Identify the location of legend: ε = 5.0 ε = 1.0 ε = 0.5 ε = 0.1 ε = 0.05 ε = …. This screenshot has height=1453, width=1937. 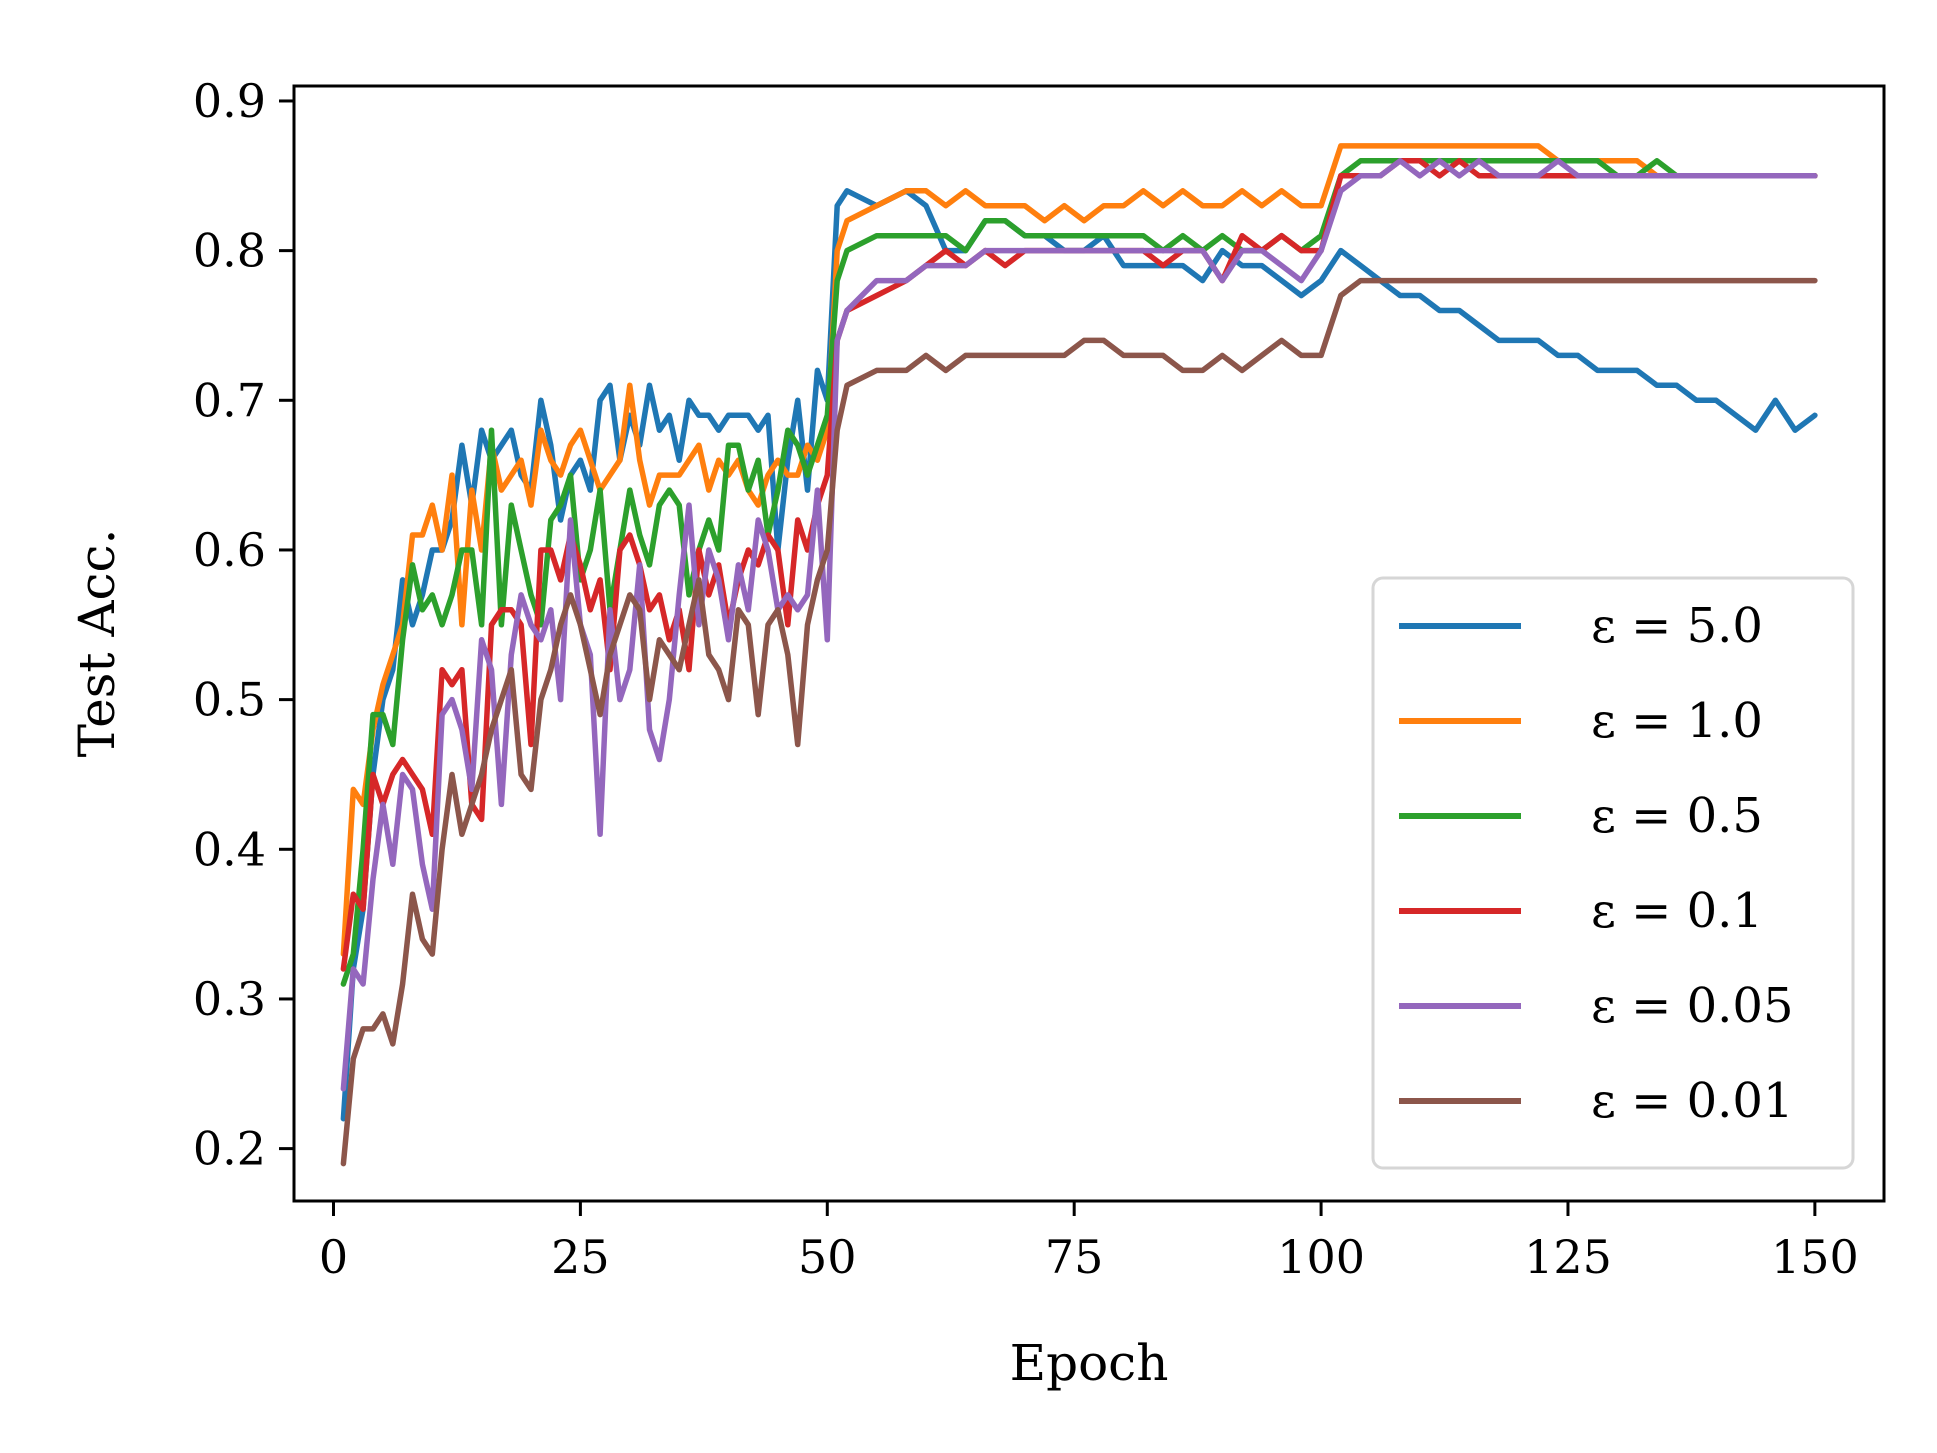
(1613, 873).